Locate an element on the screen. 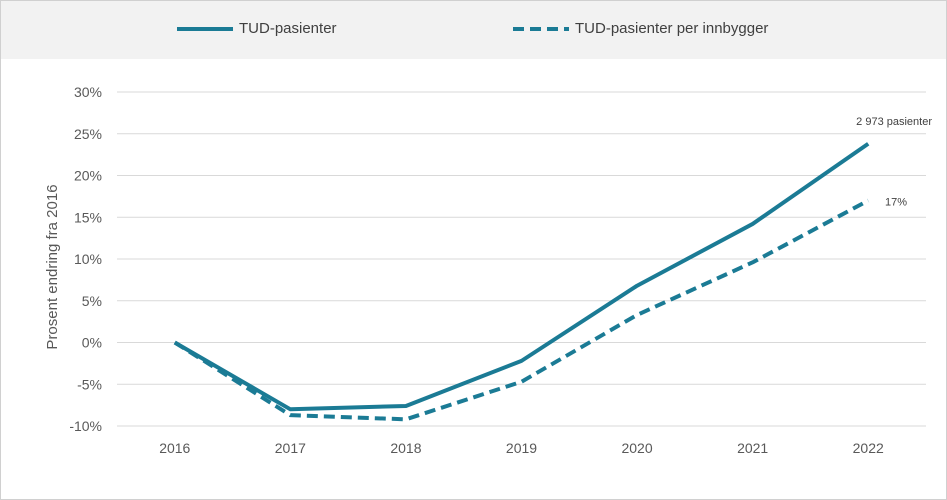  y-tick-label: 5% is located at coordinates (92, 301).